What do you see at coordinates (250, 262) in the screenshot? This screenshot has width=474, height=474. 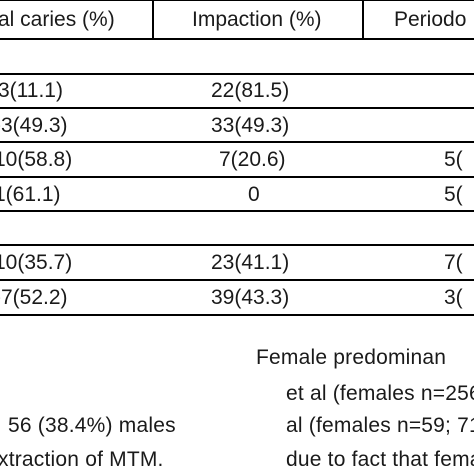 I see `table-cell-impaction: 23(41.1)` at bounding box center [250, 262].